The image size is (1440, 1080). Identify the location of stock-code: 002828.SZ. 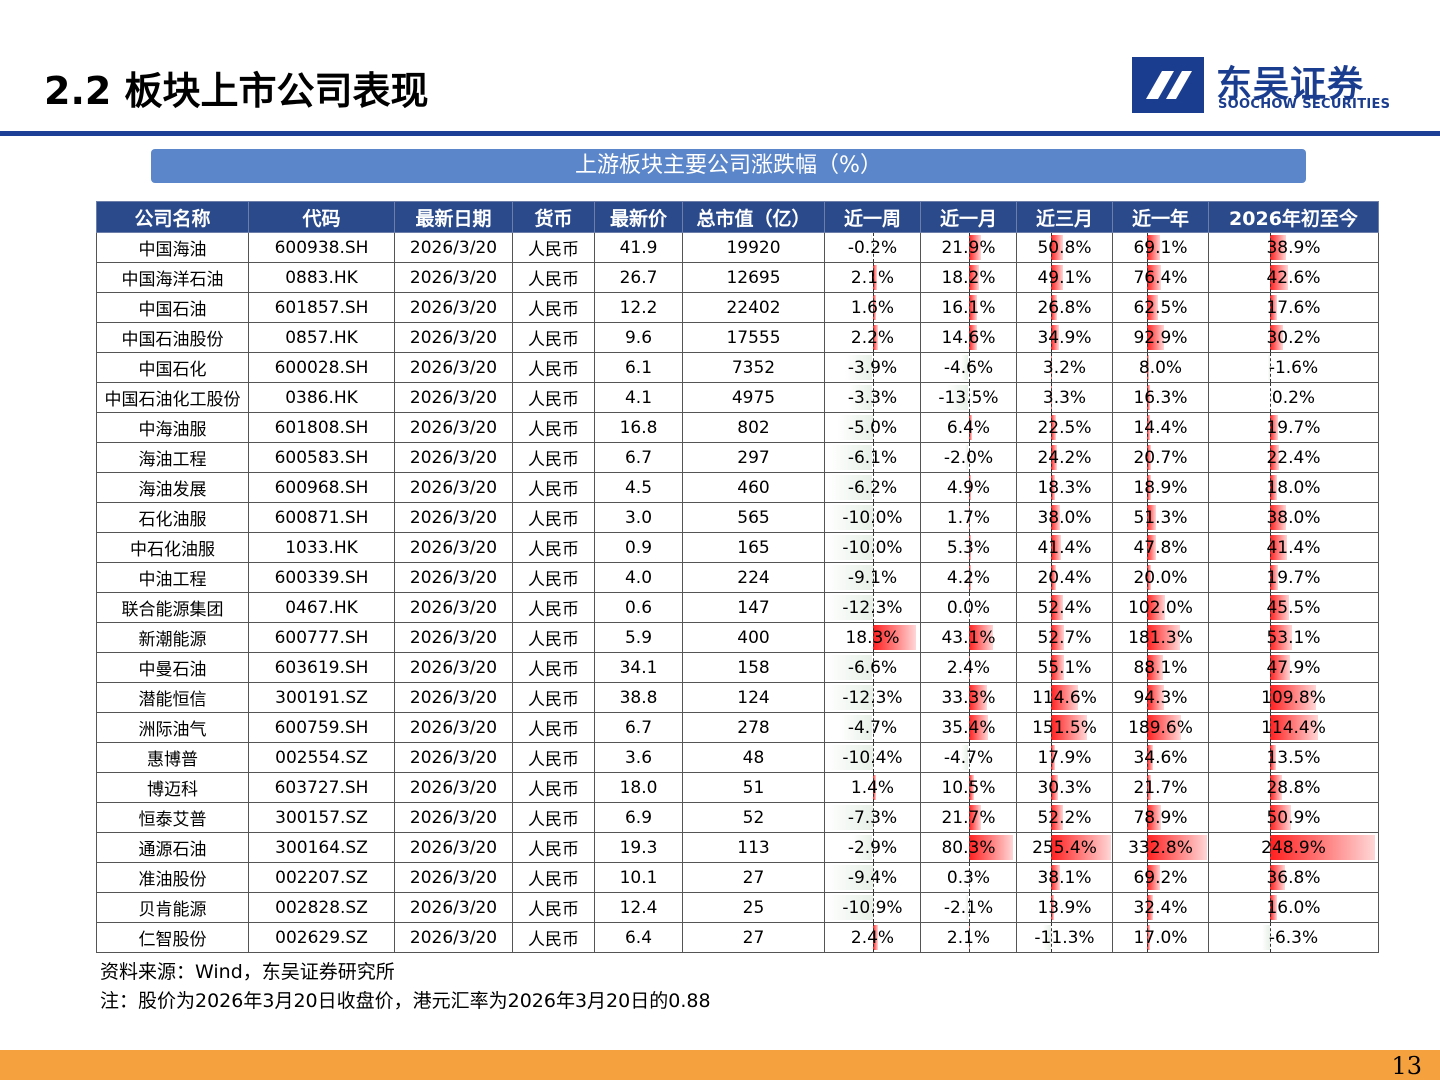
(321, 907).